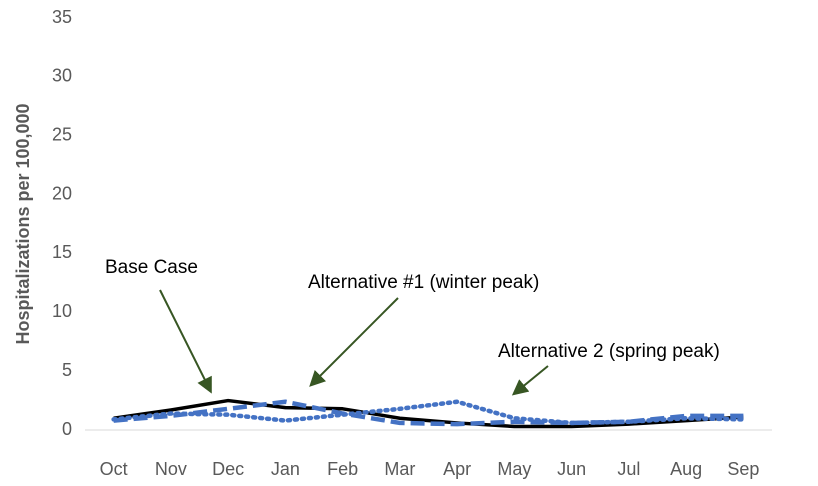  Describe the element at coordinates (228, 469) in the screenshot. I see `x-tick-label: Dec` at that location.